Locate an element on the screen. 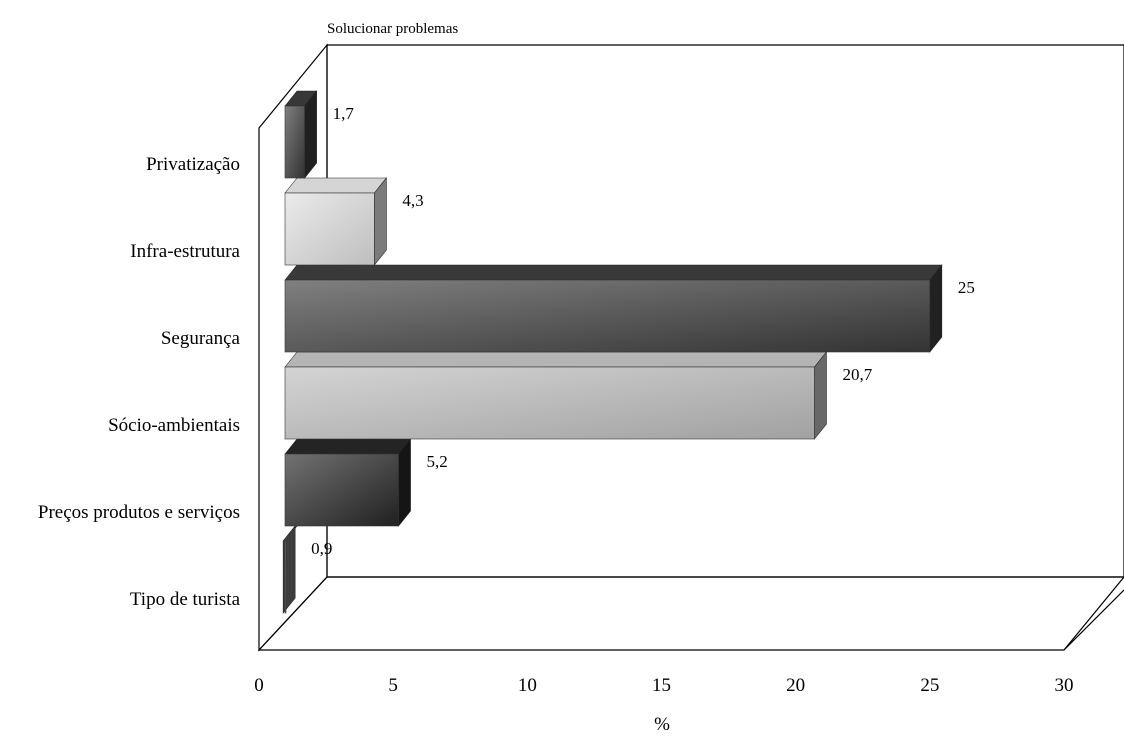  category-label: Infra-estrutura is located at coordinates (185, 251).